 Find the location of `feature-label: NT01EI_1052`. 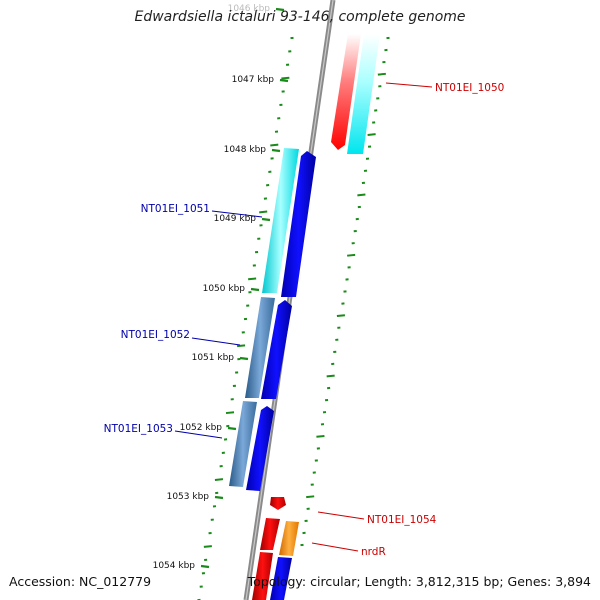

feature-label: NT01EI_1052 is located at coordinates (155, 335).